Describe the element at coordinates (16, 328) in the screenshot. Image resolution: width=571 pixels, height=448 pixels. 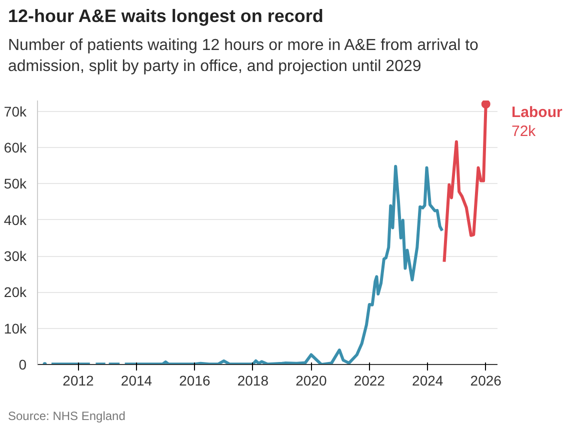
I see `y-tick-label: 10k` at that location.